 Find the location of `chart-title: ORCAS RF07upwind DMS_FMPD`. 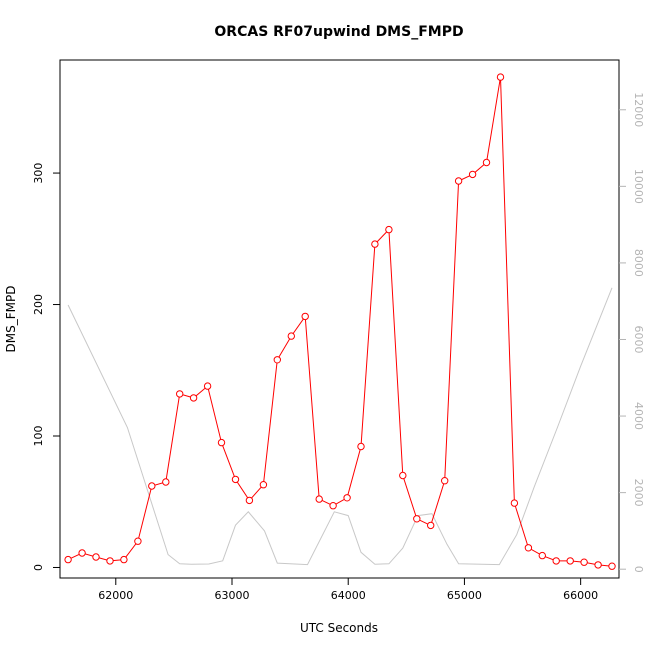

chart-title: ORCAS RF07upwind DMS_FMPD is located at coordinates (338, 32).